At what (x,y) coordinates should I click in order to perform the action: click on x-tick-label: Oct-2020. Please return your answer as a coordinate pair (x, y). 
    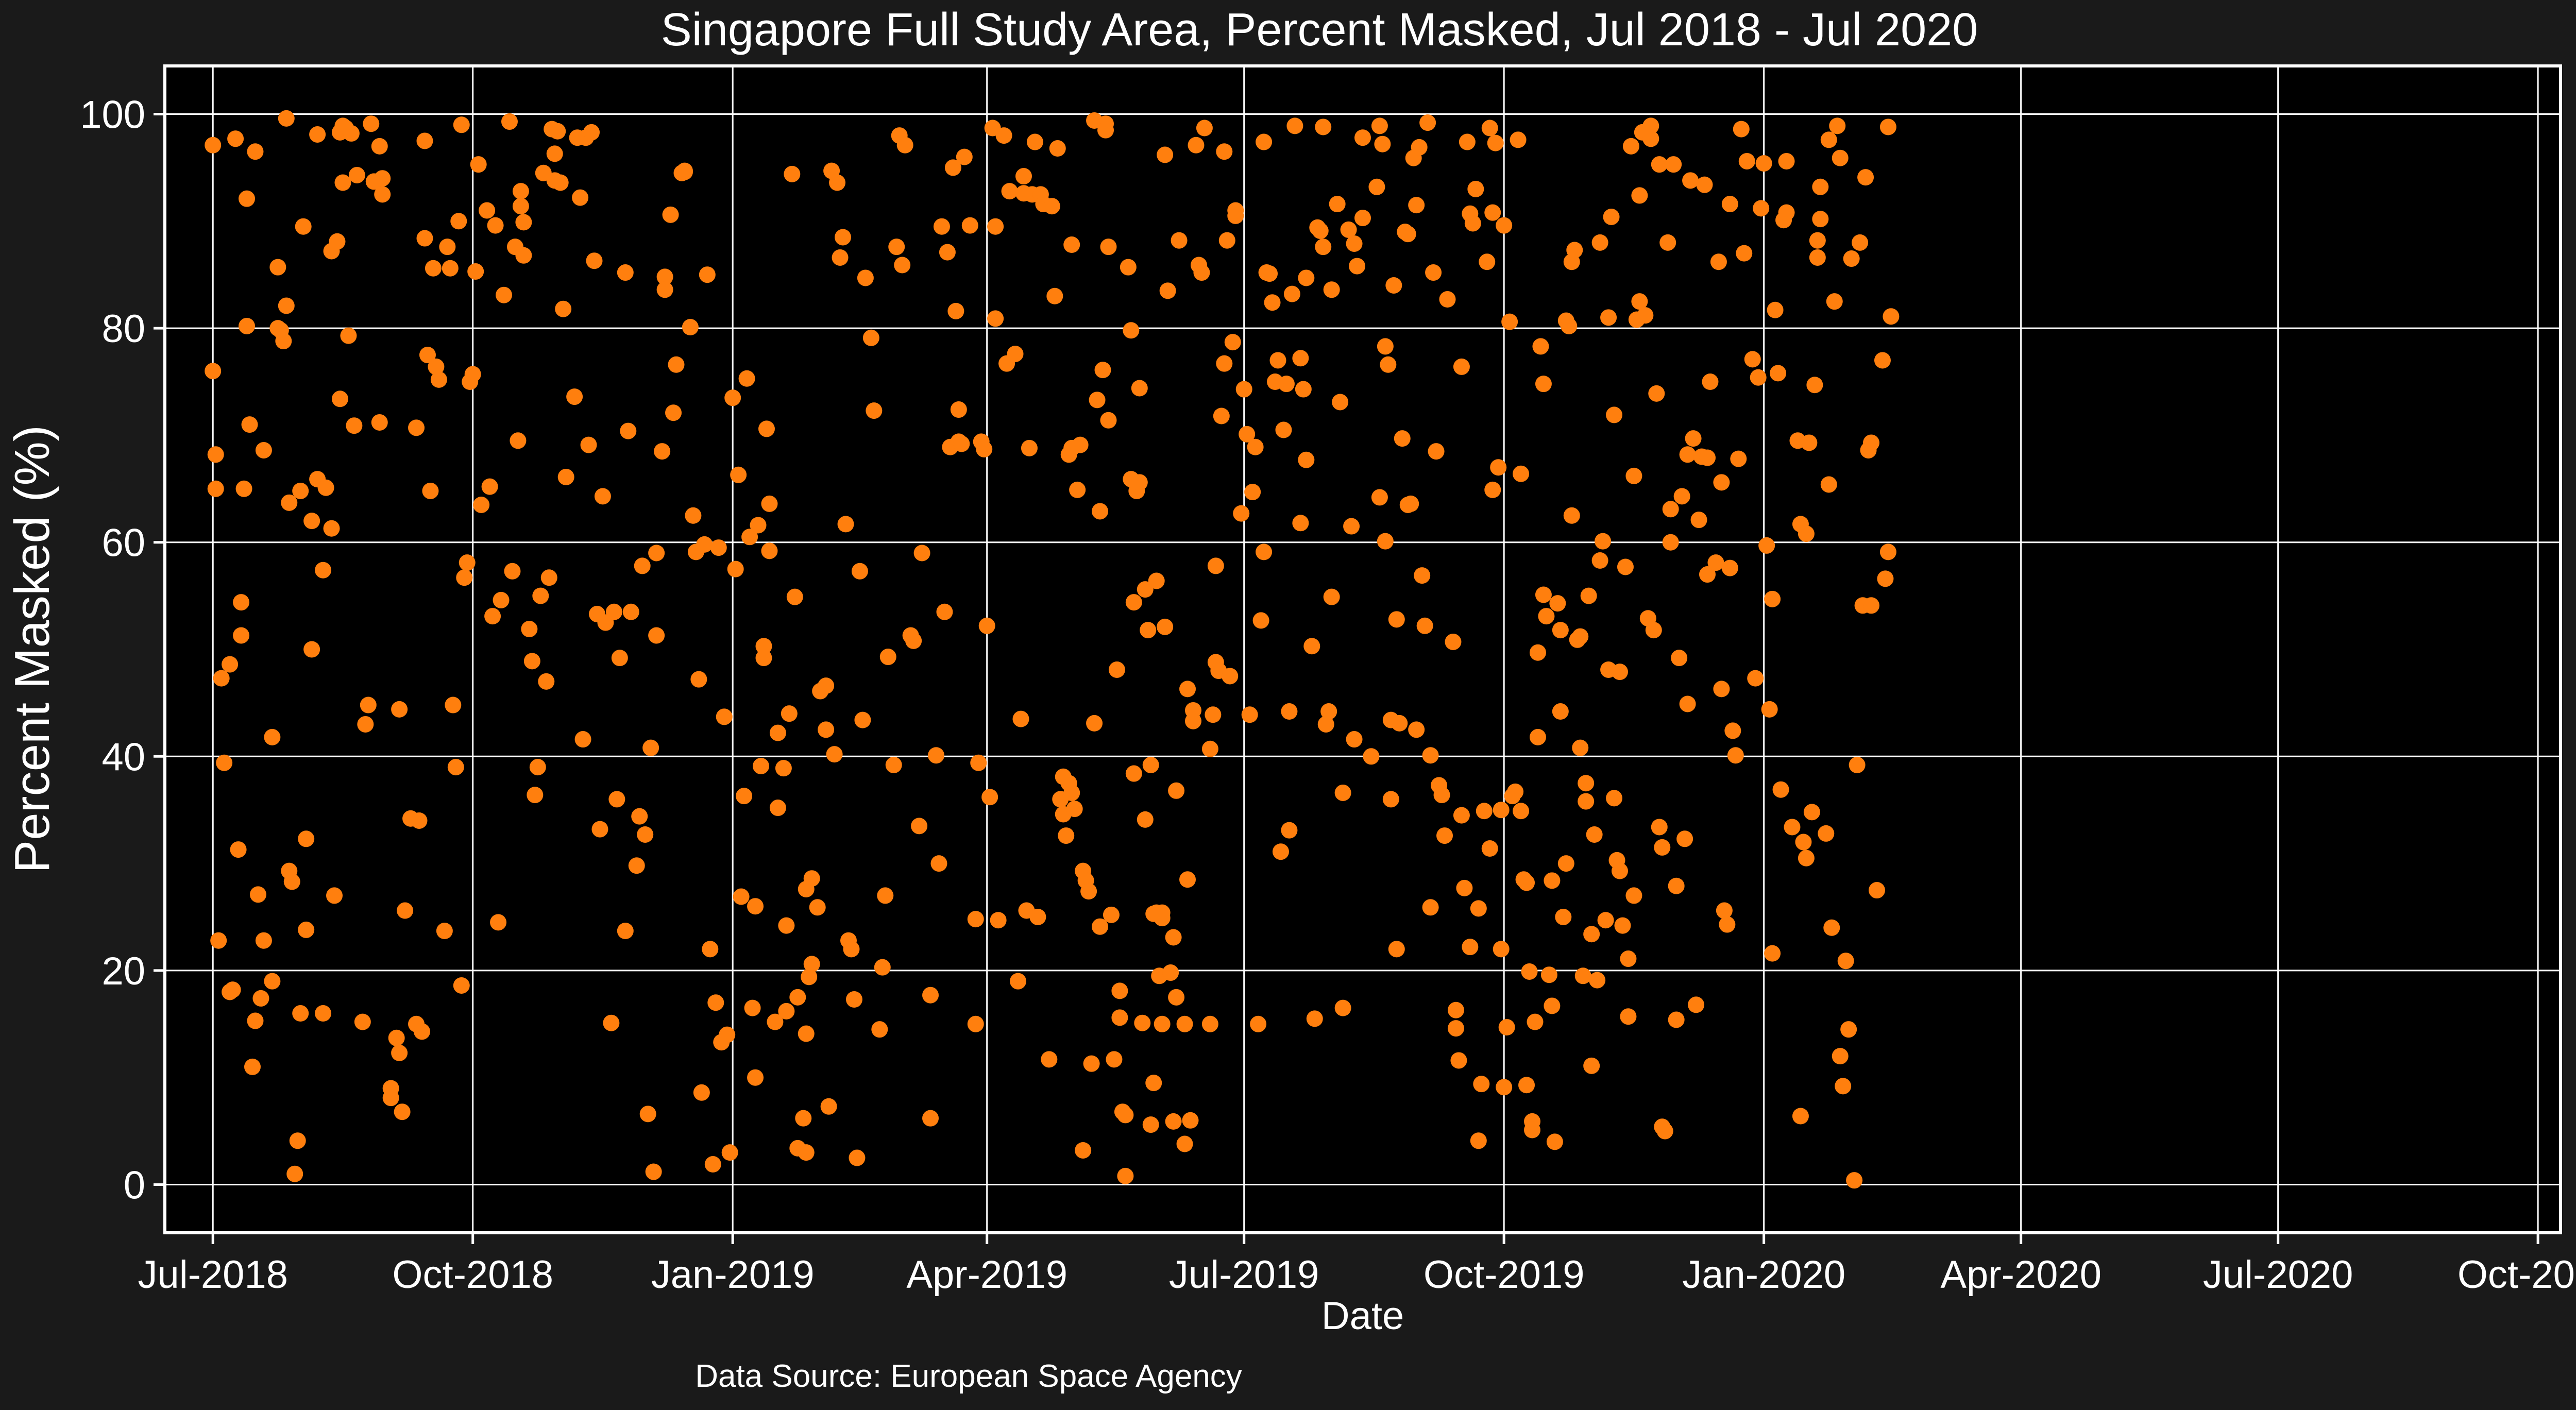
    Looking at the image, I should click on (2517, 1275).